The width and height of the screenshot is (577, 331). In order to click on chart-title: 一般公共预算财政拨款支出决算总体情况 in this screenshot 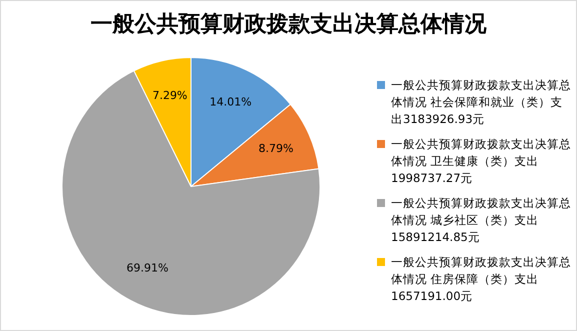, I will do `click(289, 24)`.